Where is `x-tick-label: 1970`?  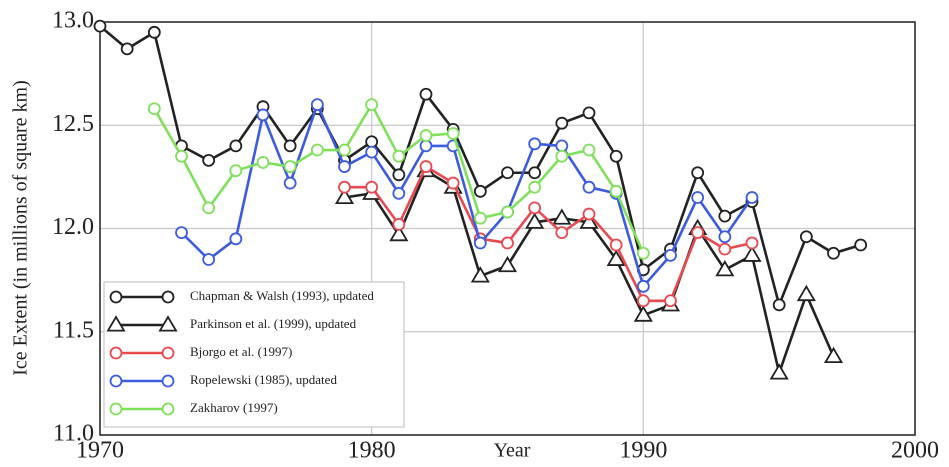
x-tick-label: 1970 is located at coordinates (100, 451).